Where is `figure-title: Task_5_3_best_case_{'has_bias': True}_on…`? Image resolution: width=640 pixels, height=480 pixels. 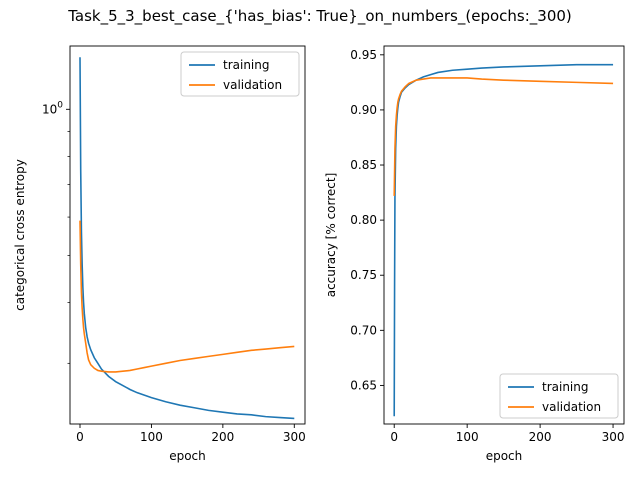
figure-title: Task_5_3_best_case_{'has_bias': True}_on… is located at coordinates (320, 16).